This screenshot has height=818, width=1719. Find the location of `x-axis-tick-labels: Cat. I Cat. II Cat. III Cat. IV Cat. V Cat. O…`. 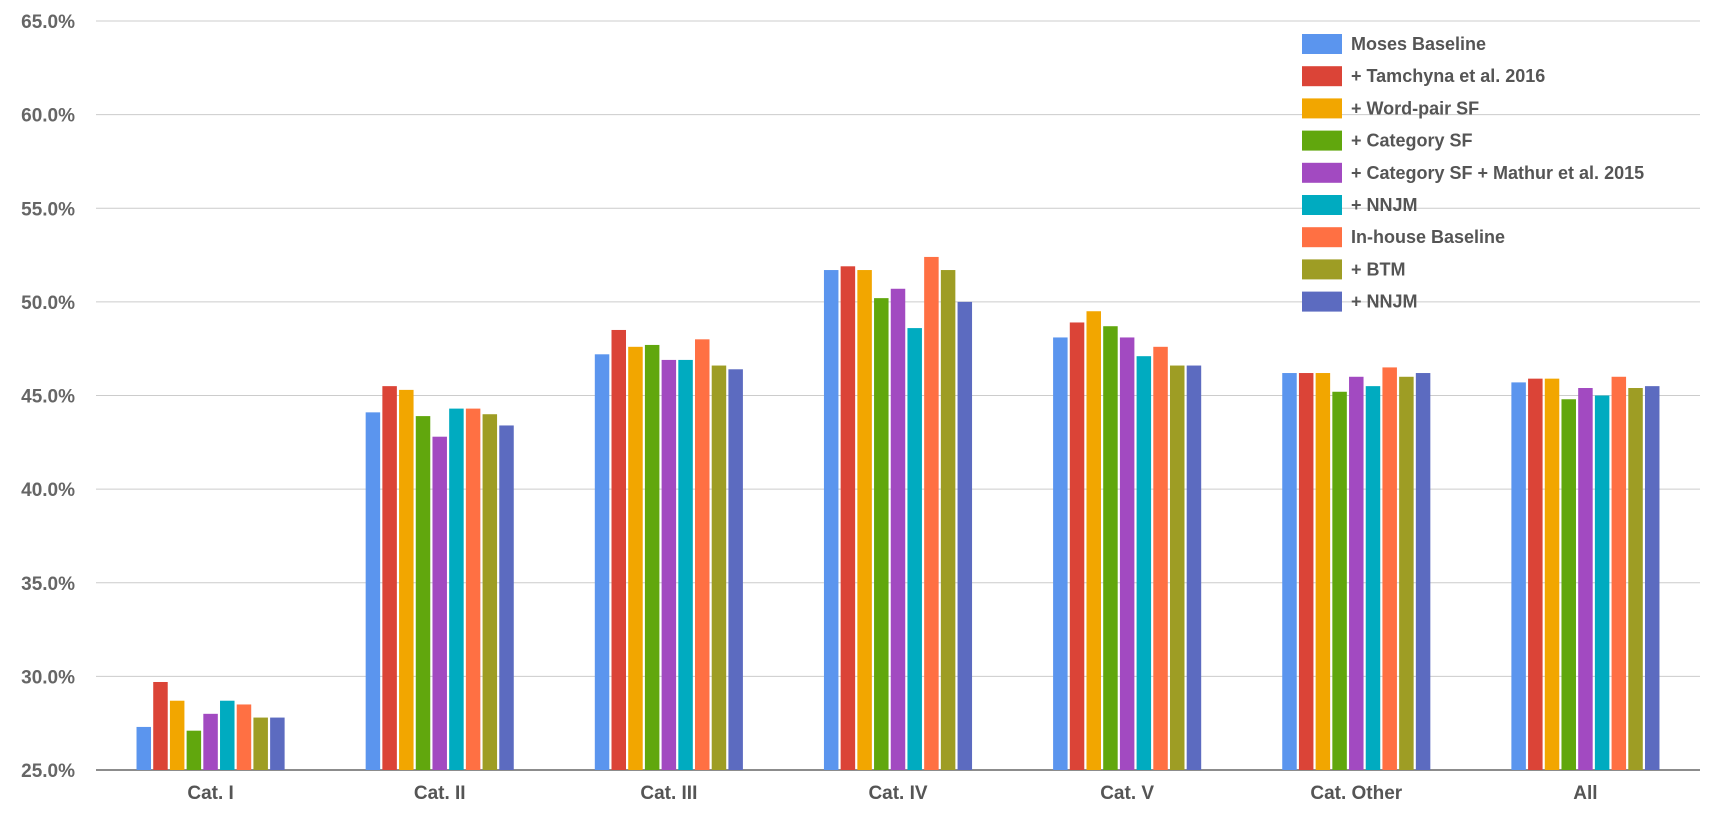

x-axis-tick-labels: Cat. I Cat. II Cat. III Cat. IV Cat. V Cat. O… is located at coordinates (892, 793).